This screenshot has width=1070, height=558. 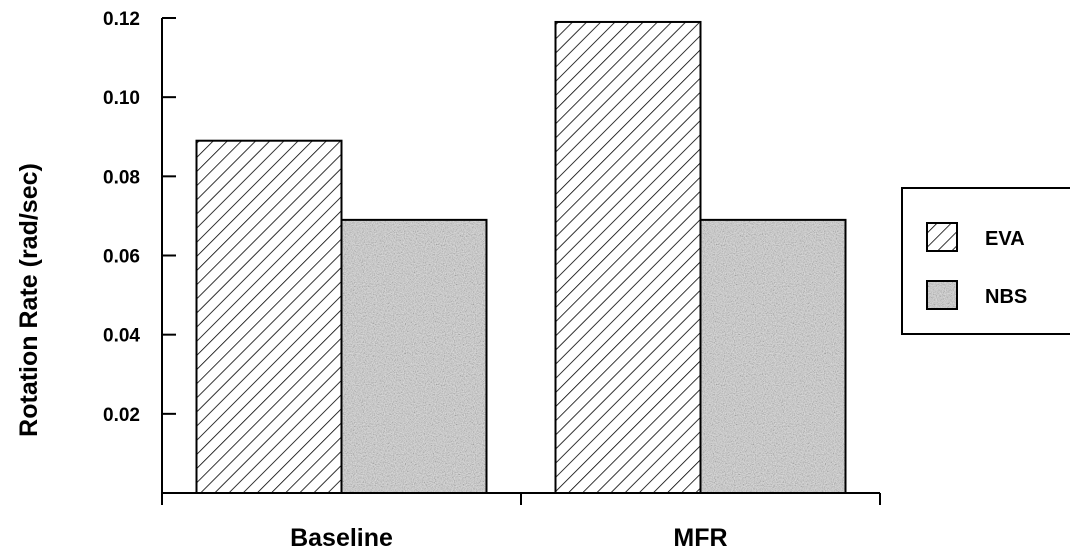 I want to click on legend-swatch-eva, so click(x=942, y=237).